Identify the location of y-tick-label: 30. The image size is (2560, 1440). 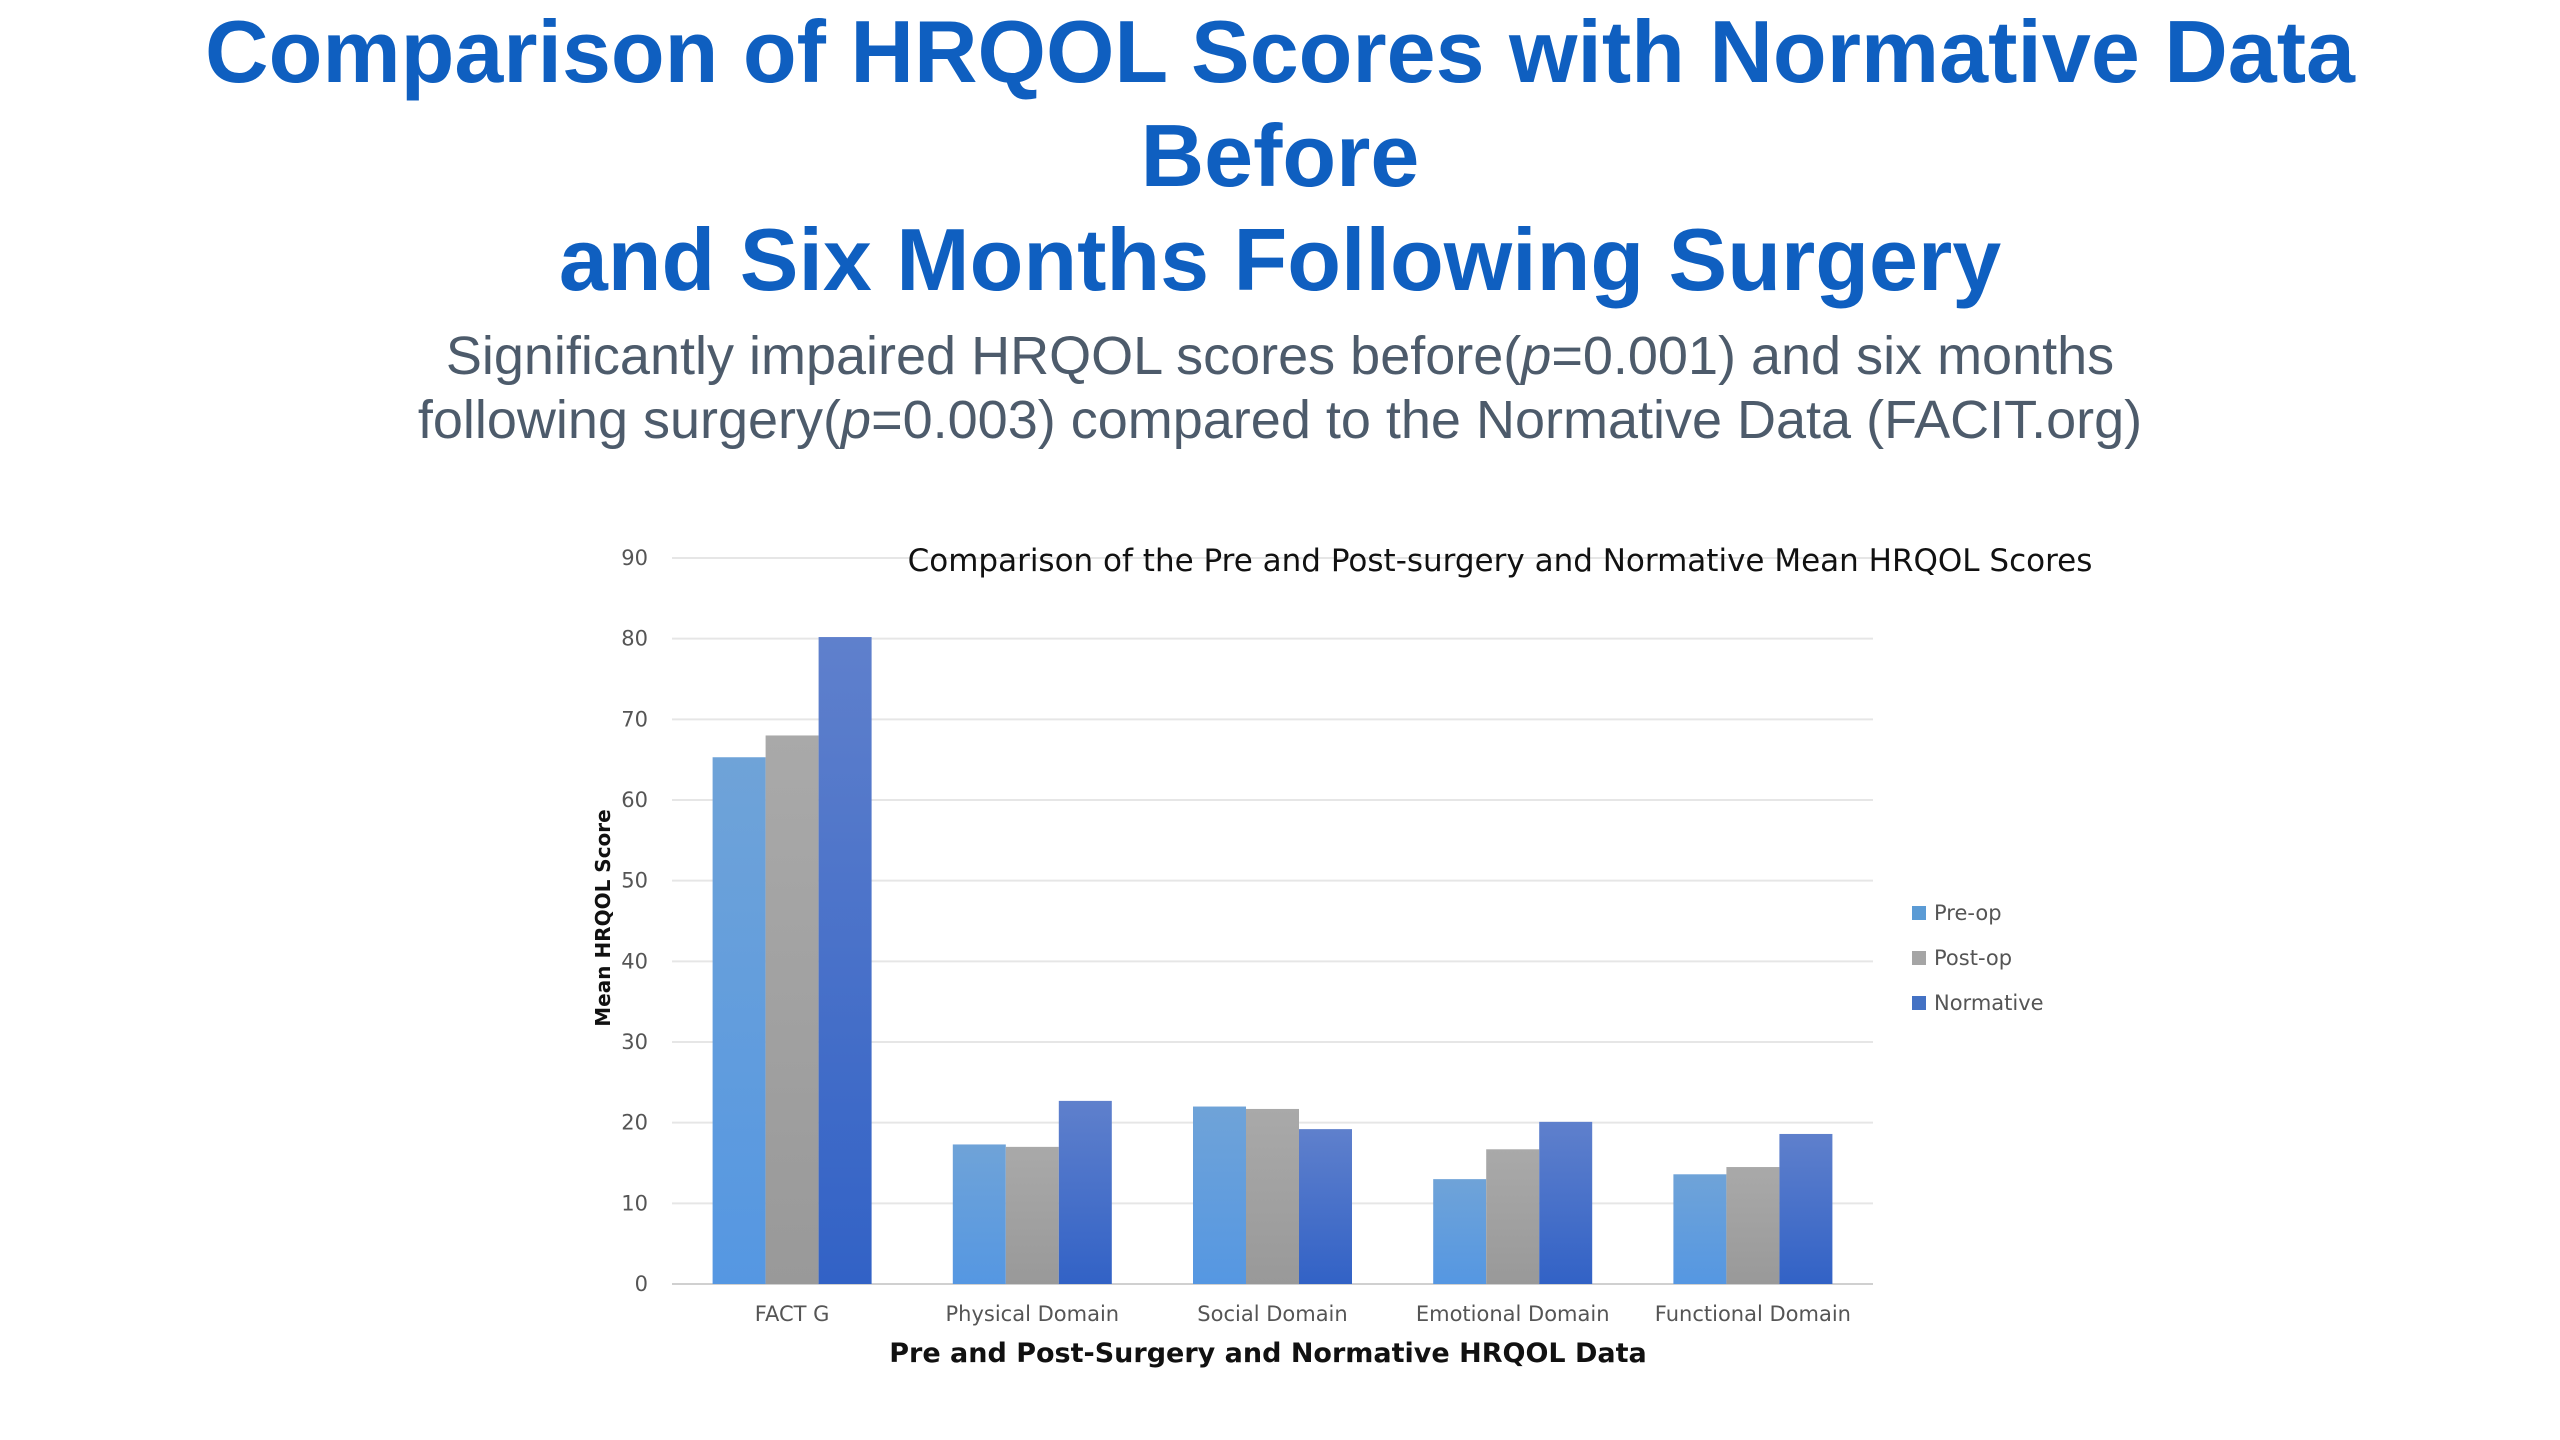
(634, 1042).